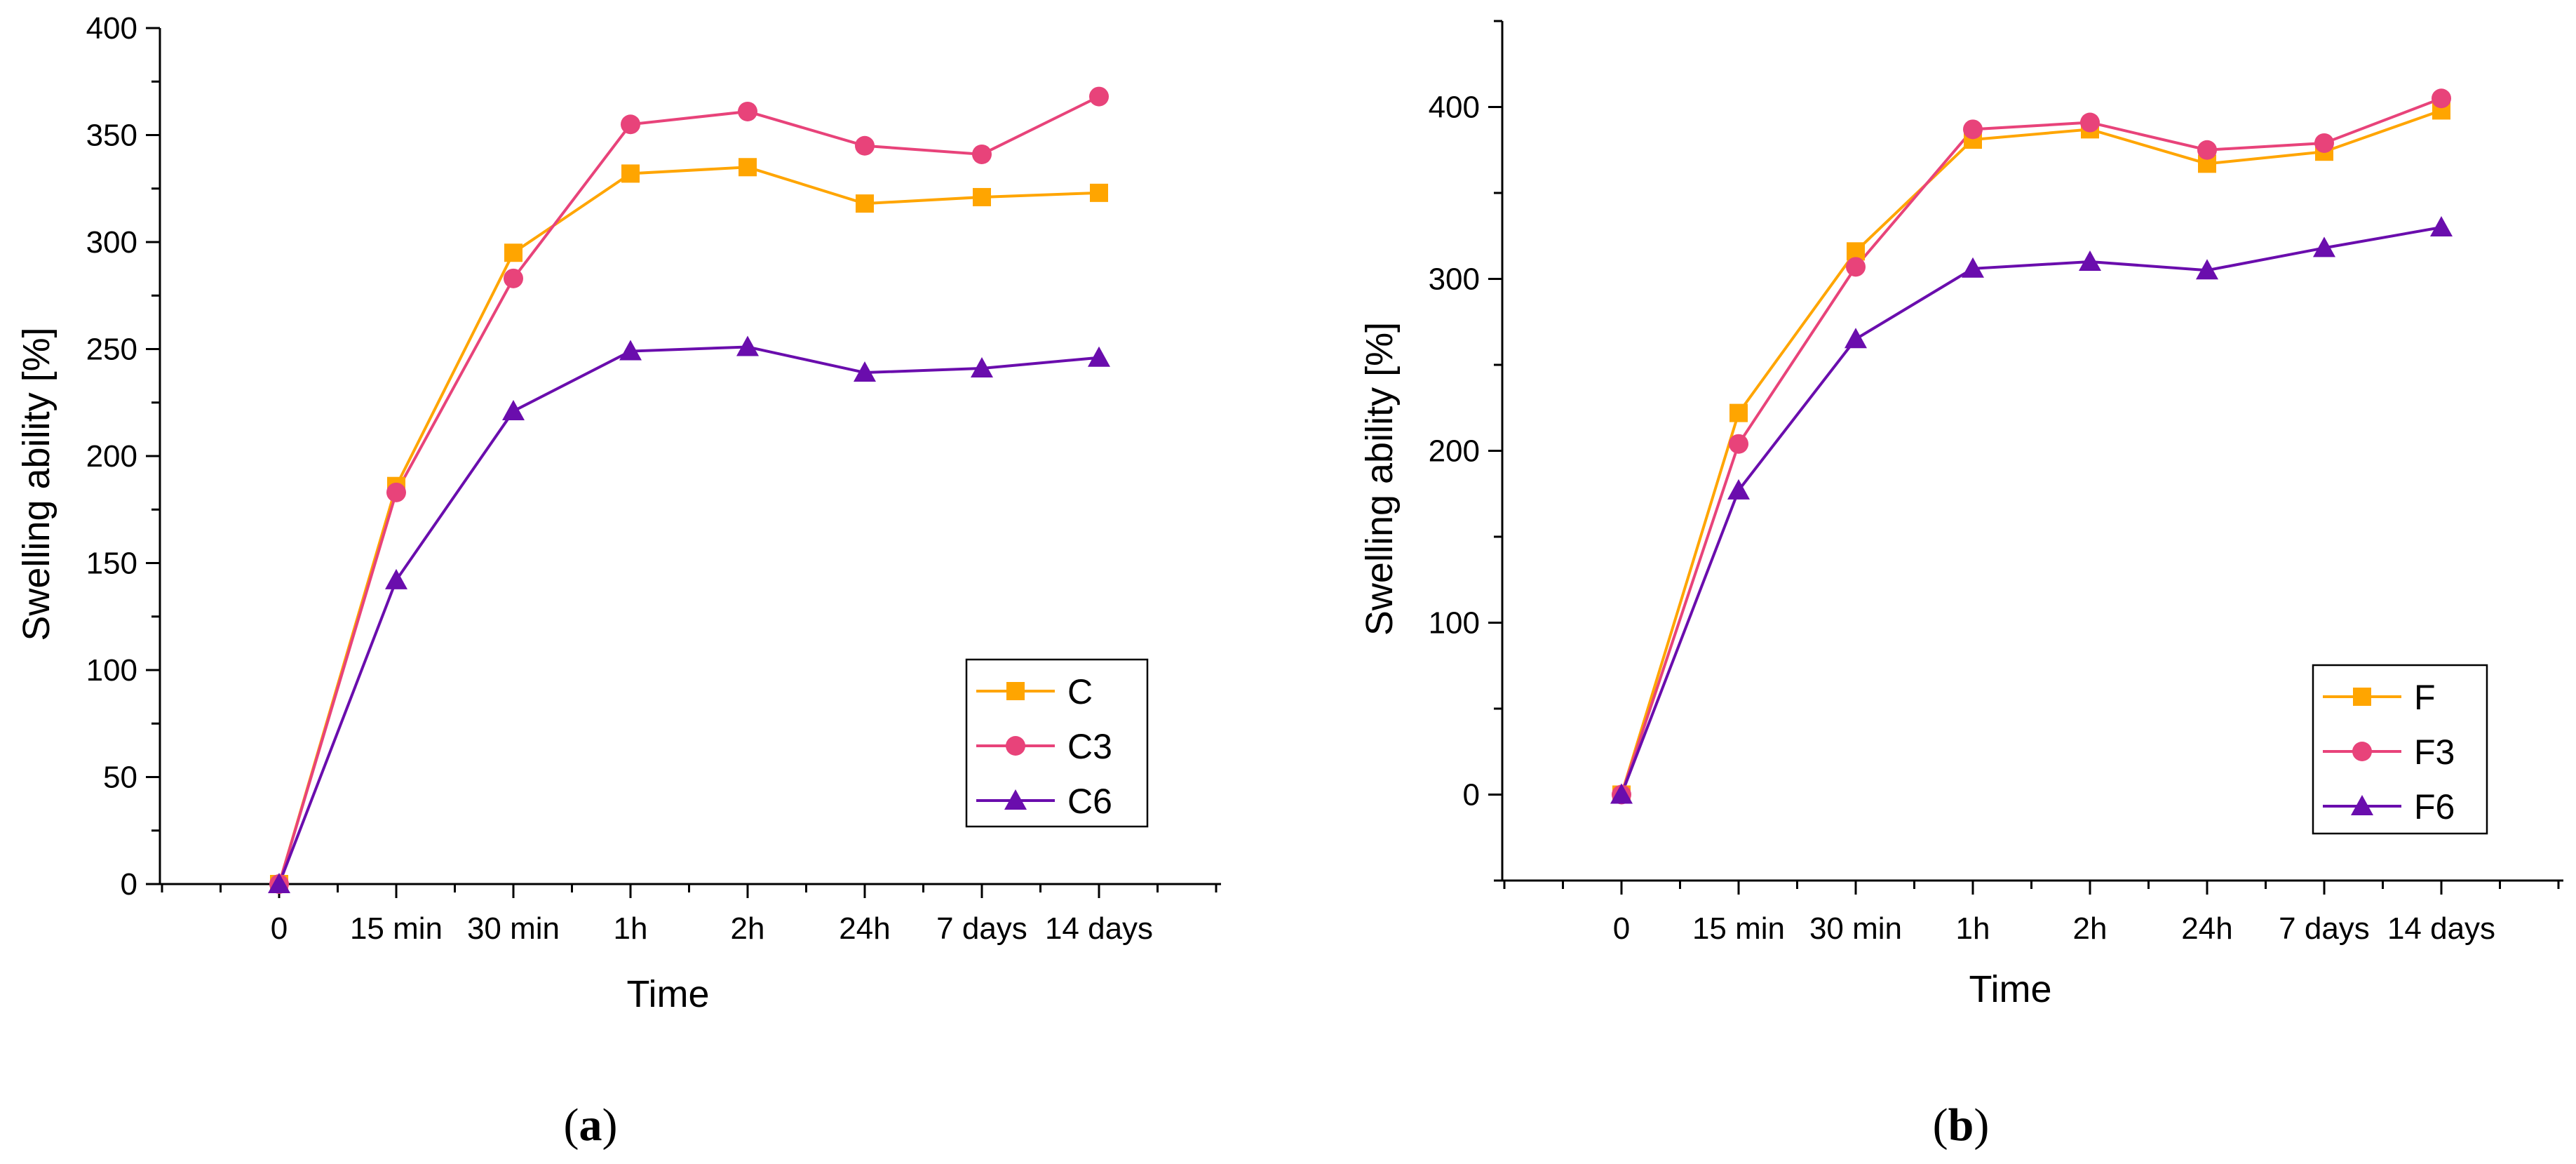 The width and height of the screenshot is (2576, 1164). What do you see at coordinates (1015, 799) in the screenshot?
I see `legend-marker-c6` at bounding box center [1015, 799].